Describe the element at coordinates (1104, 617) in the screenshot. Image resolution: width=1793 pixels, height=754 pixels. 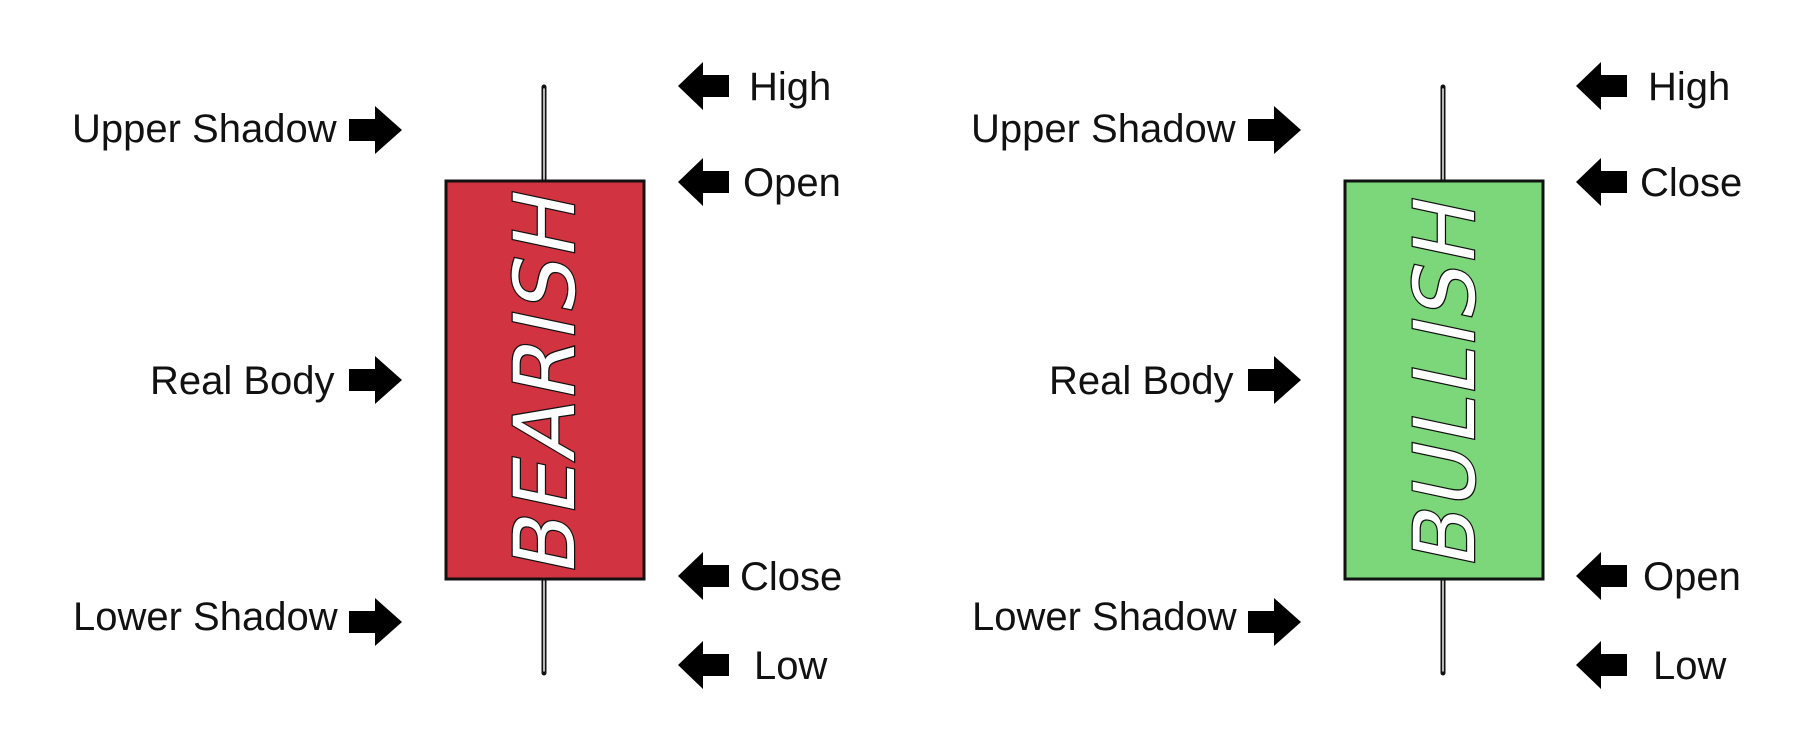
I see `bullish-lower-shadow-label: Lower Shadow` at that location.